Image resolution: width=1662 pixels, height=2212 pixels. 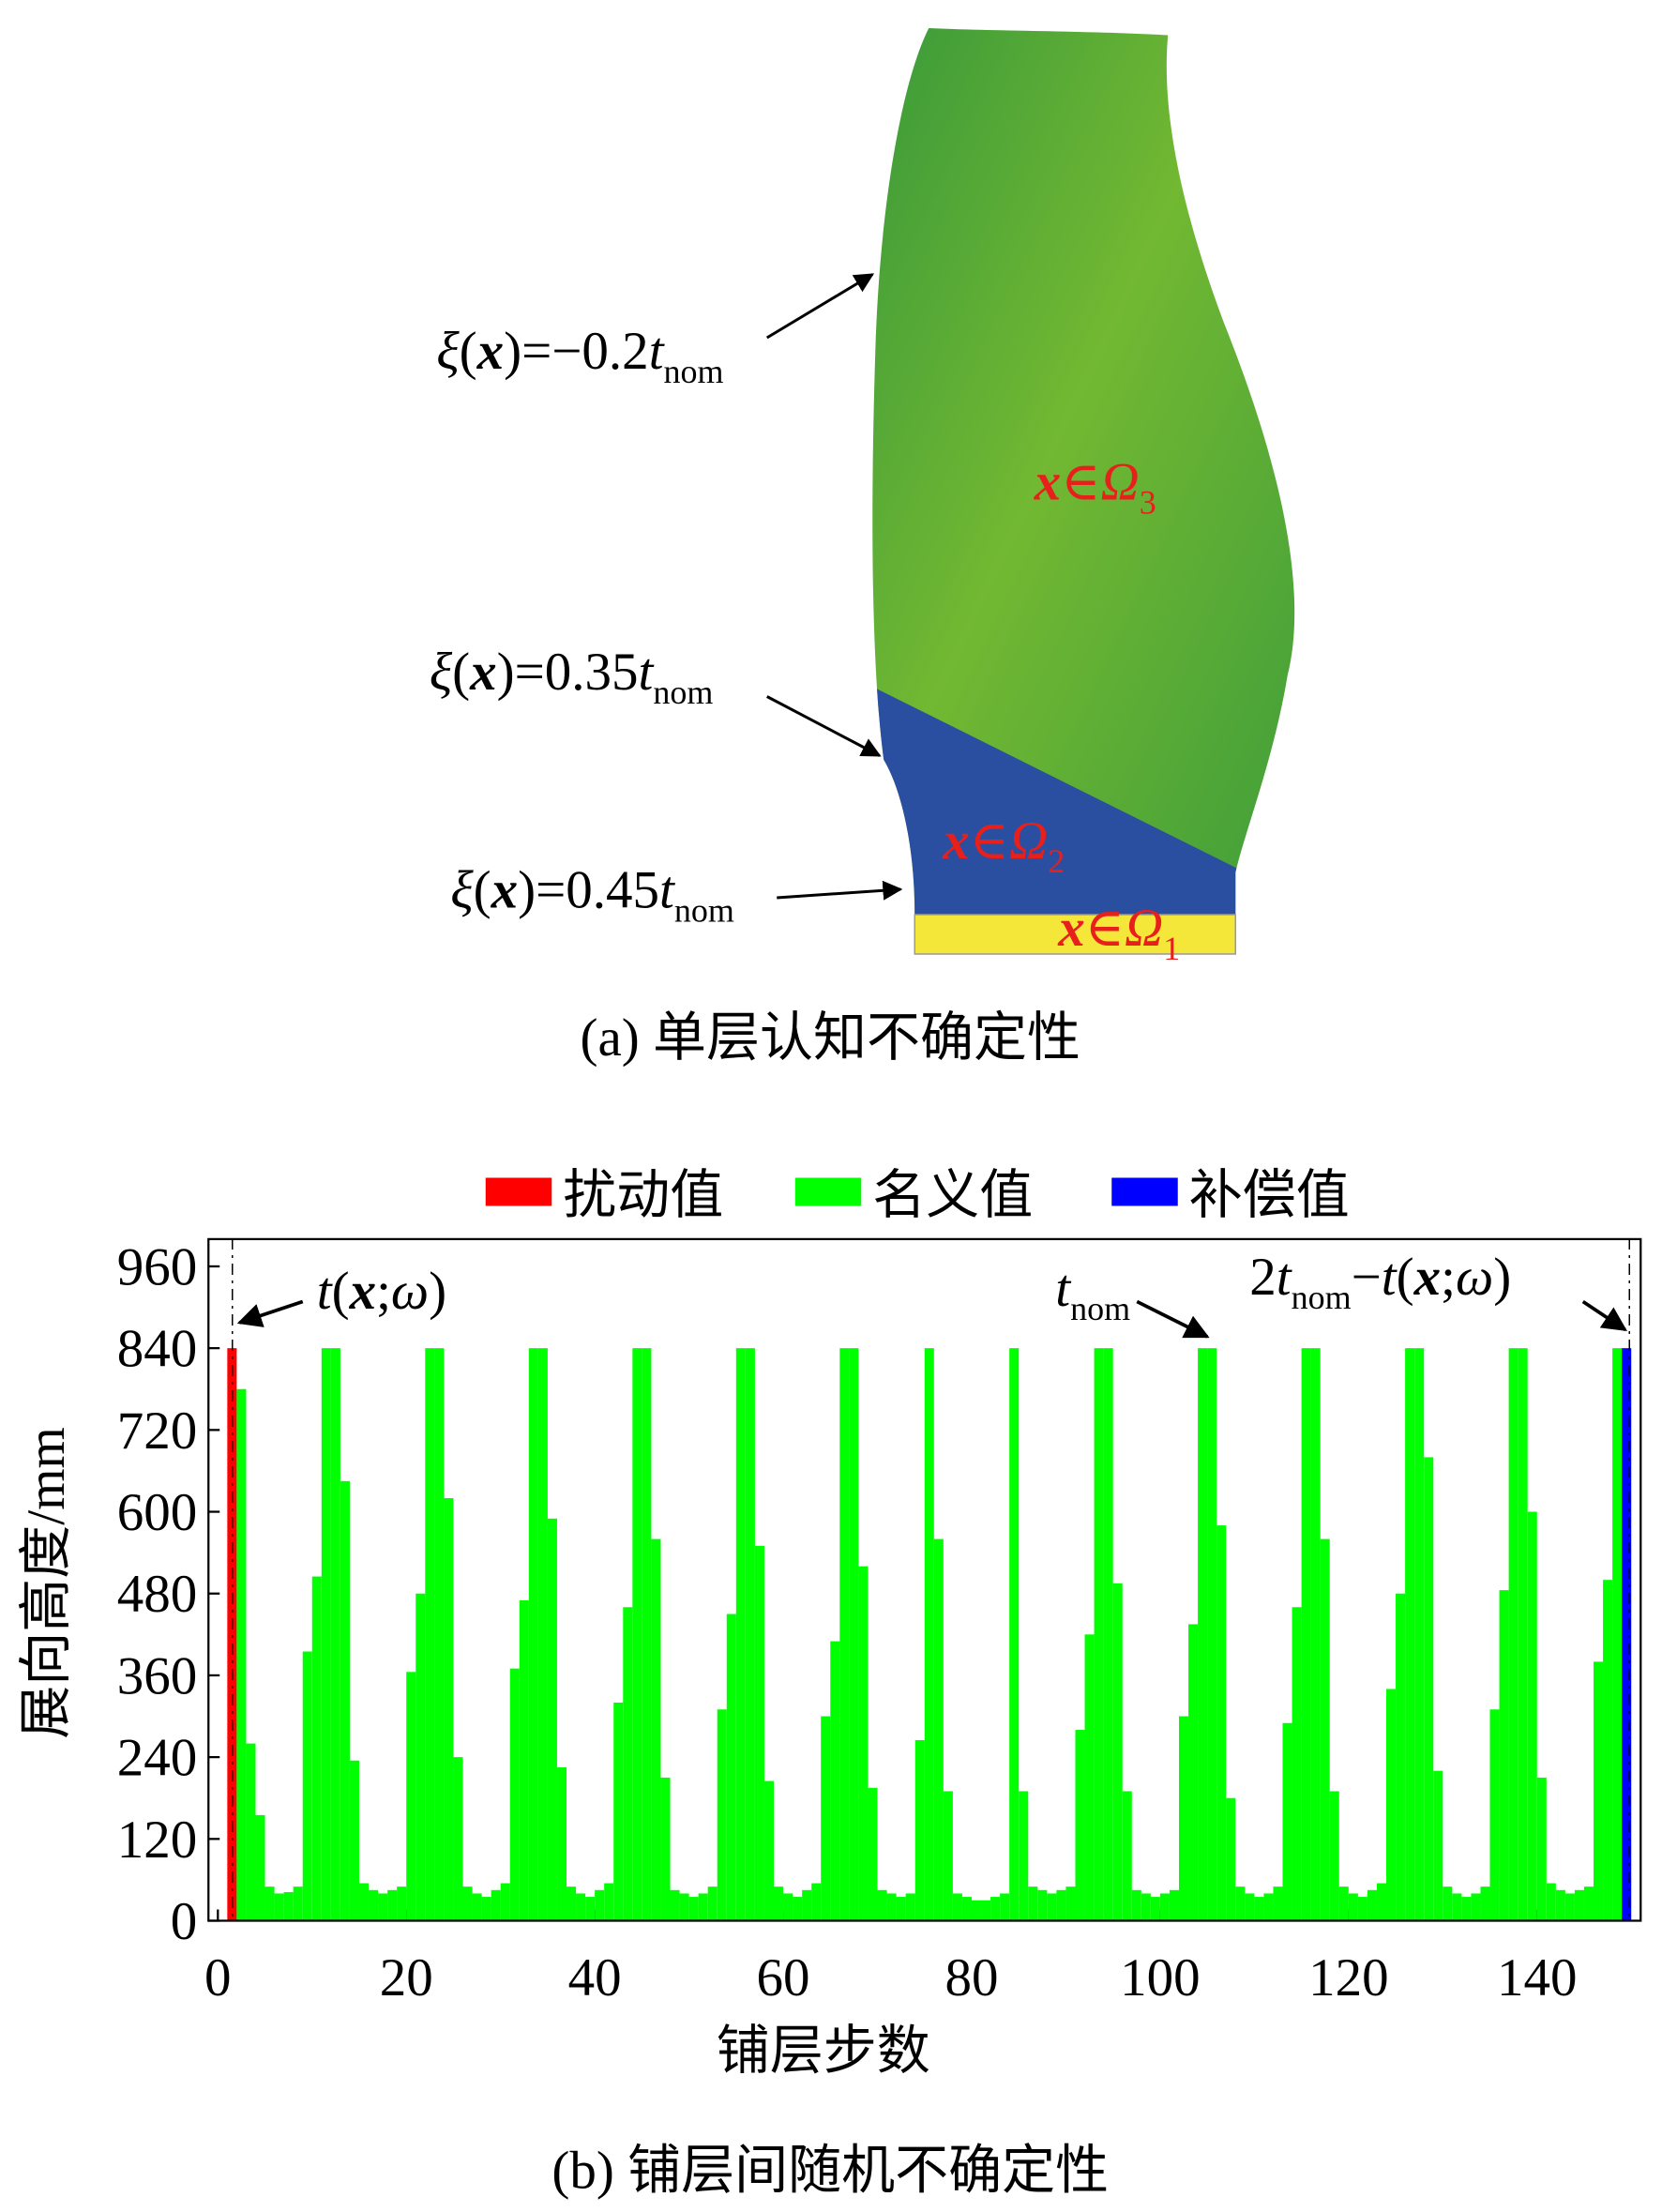 What do you see at coordinates (1003, 845) in the screenshot?
I see `region-label: x∈Ω2` at bounding box center [1003, 845].